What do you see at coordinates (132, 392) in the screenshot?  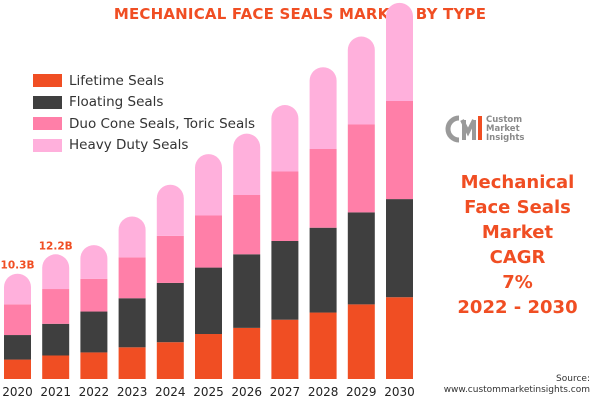 I see `x-tick-label: 2023` at bounding box center [132, 392].